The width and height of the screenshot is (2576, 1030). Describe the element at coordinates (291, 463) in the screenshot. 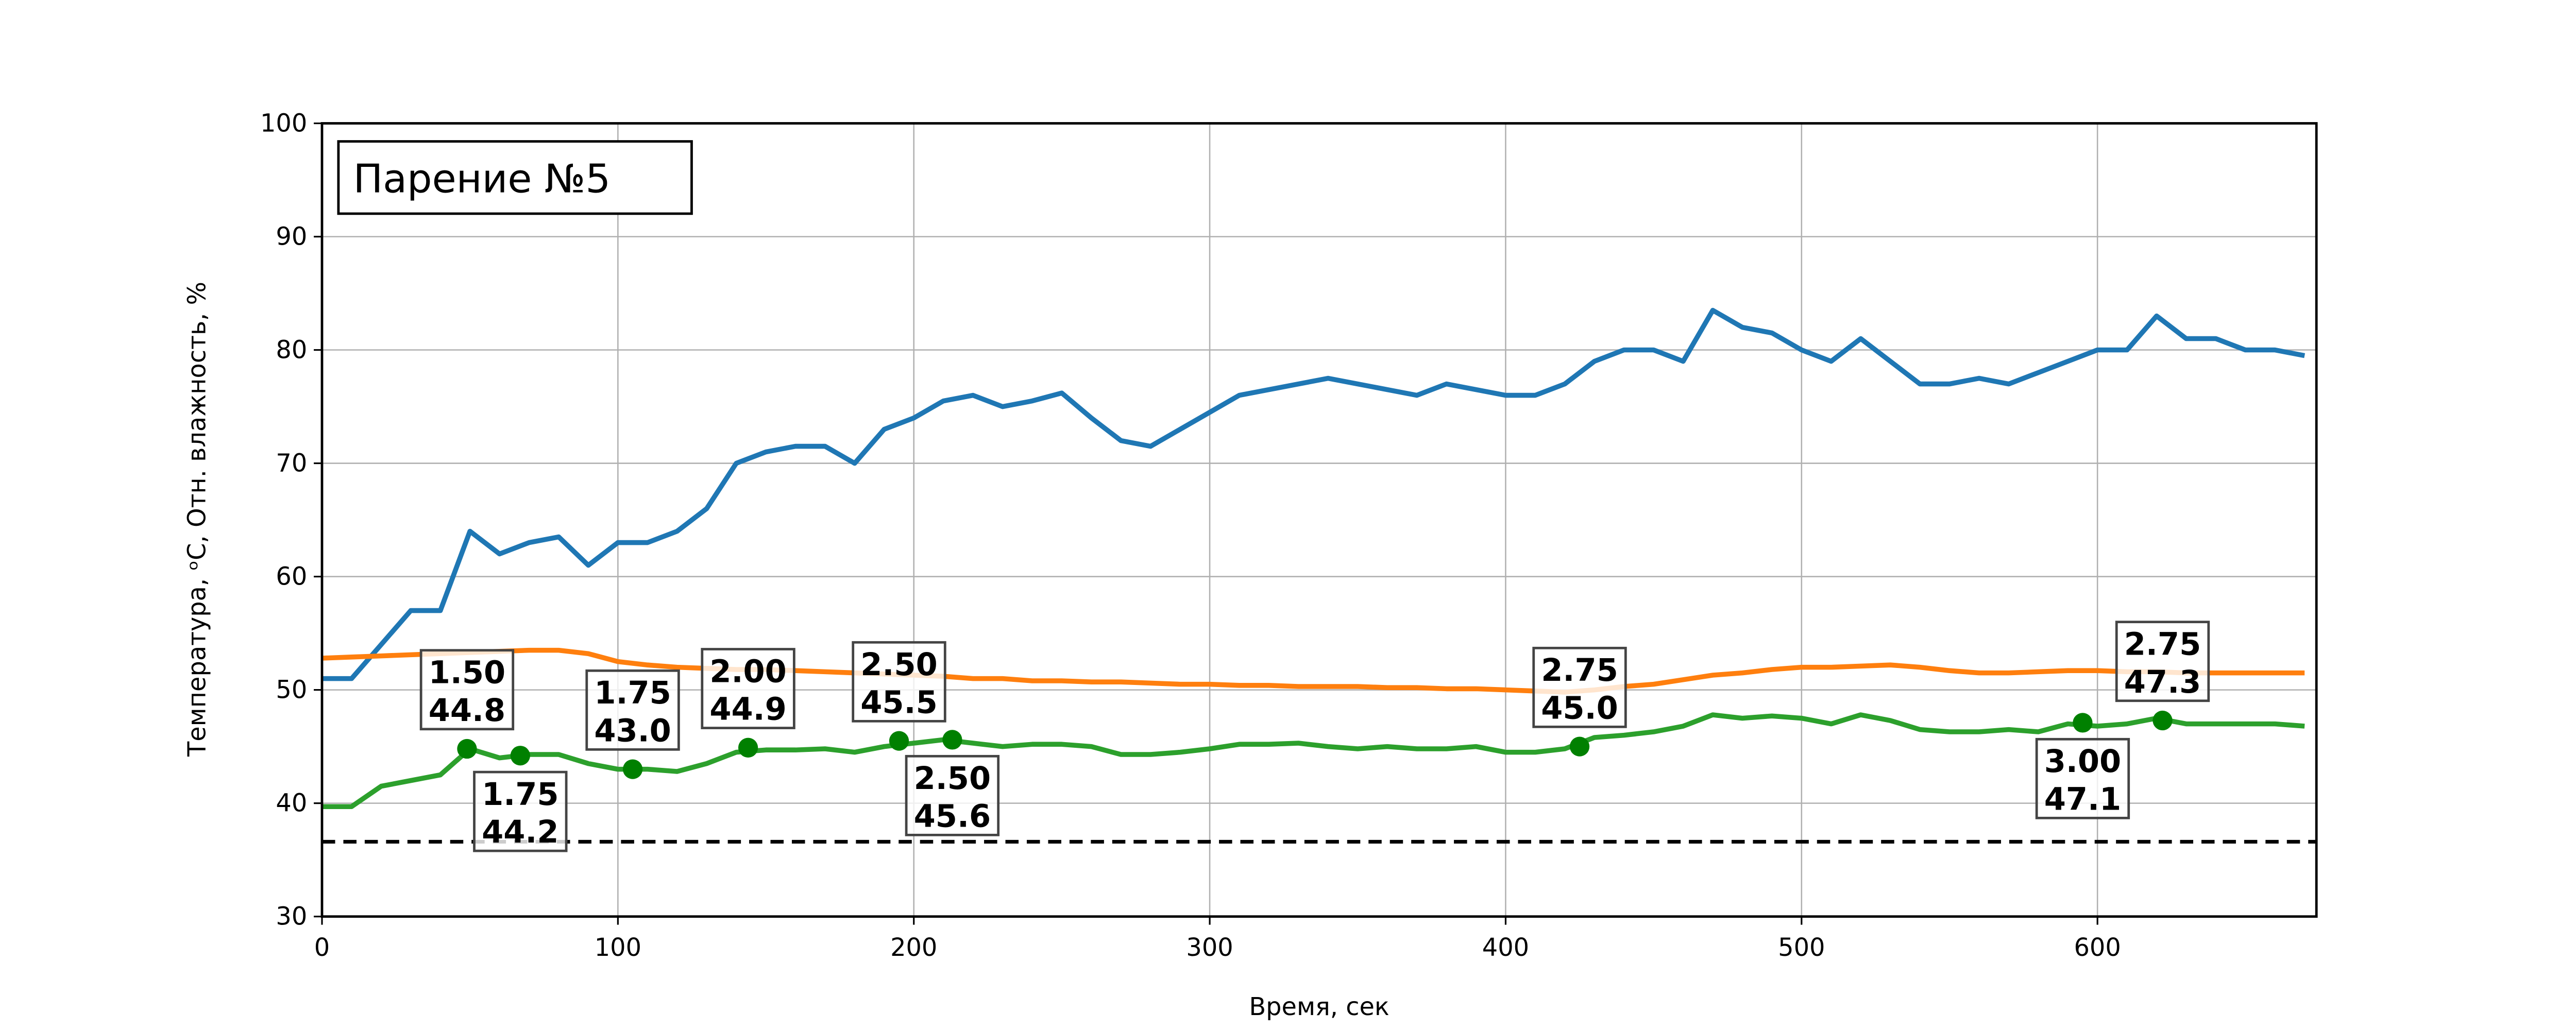

I see `y-tick-label: 70` at that location.